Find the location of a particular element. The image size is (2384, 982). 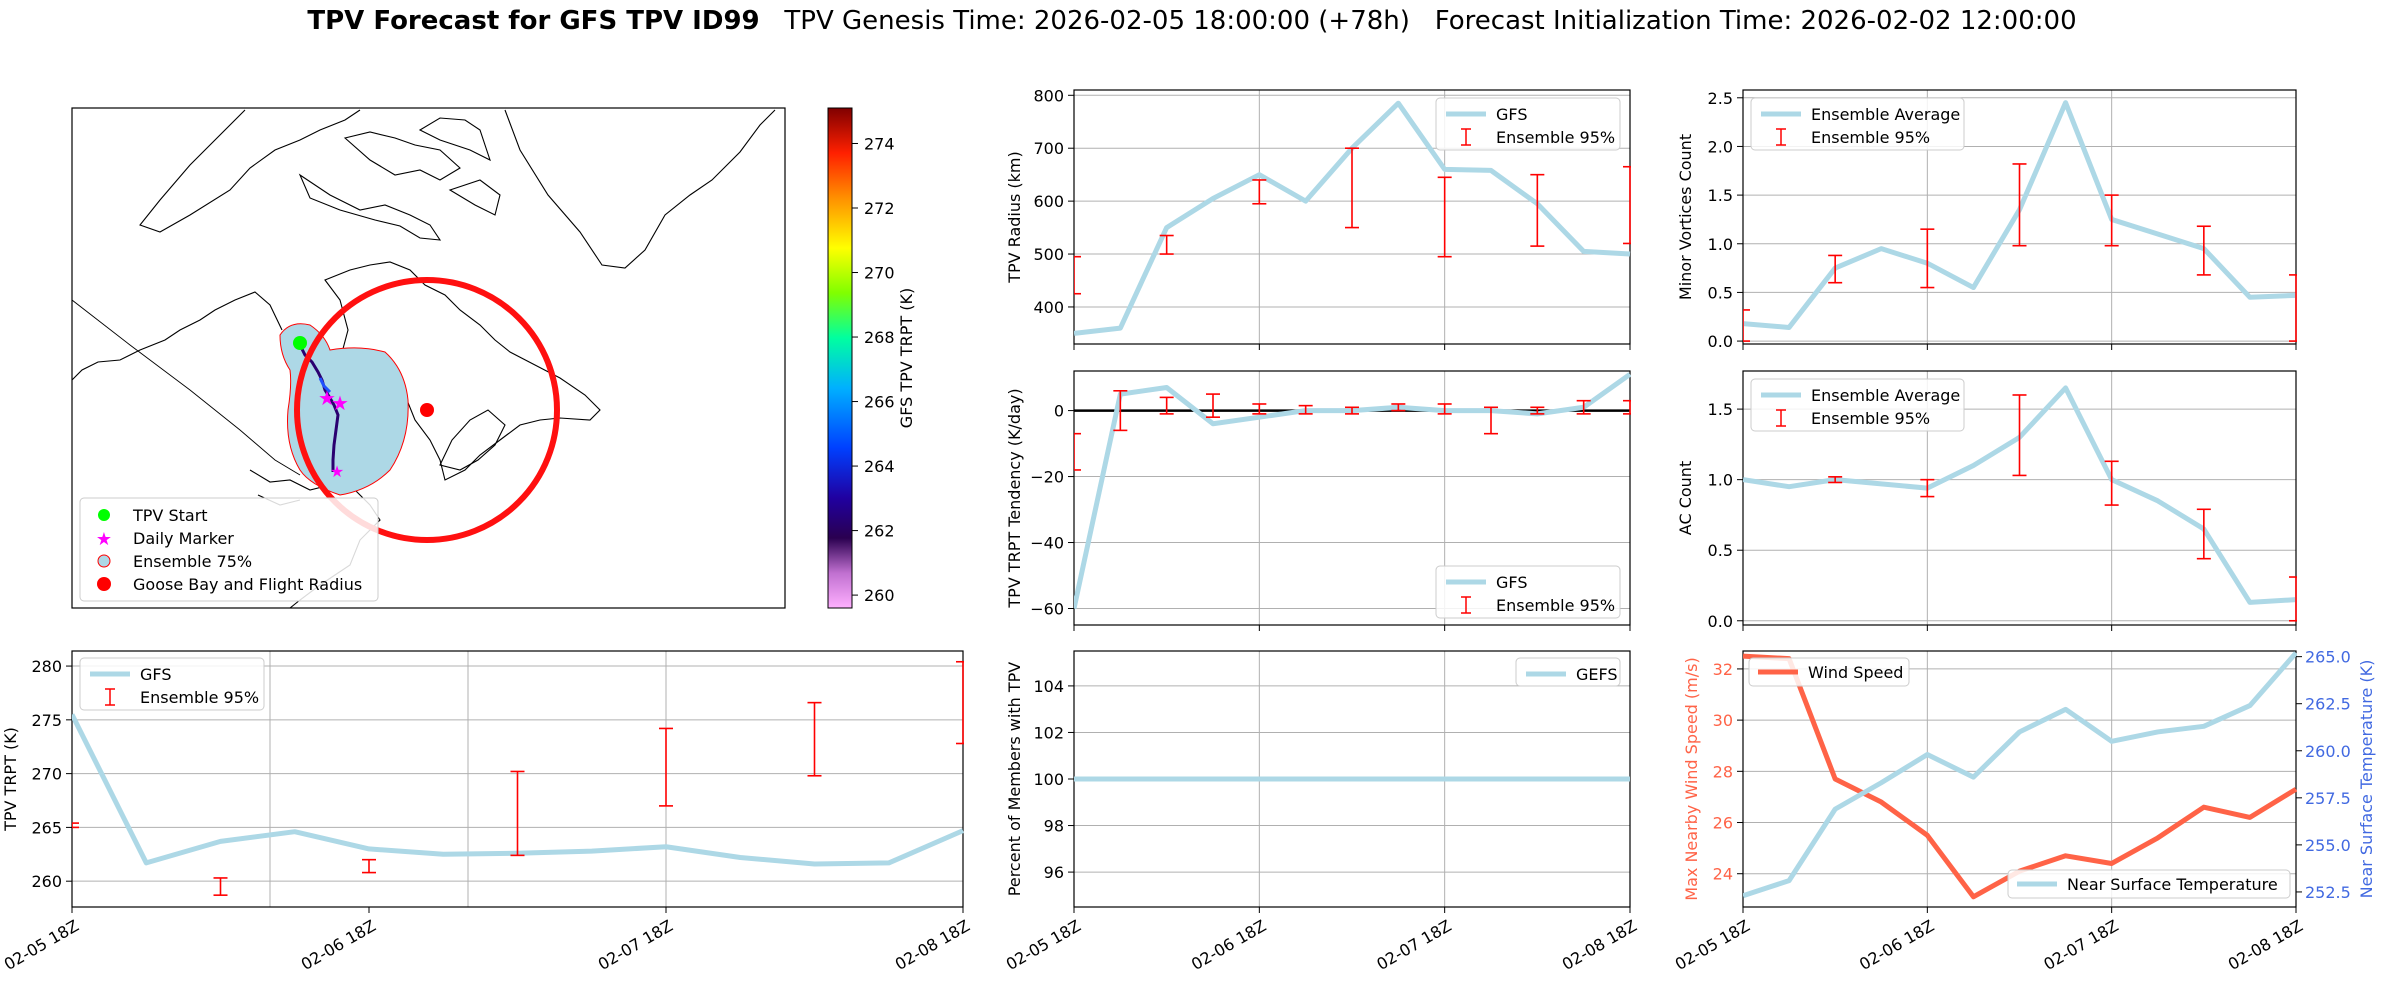

y-tick-label: 2.5 is located at coordinates (1720, 98).